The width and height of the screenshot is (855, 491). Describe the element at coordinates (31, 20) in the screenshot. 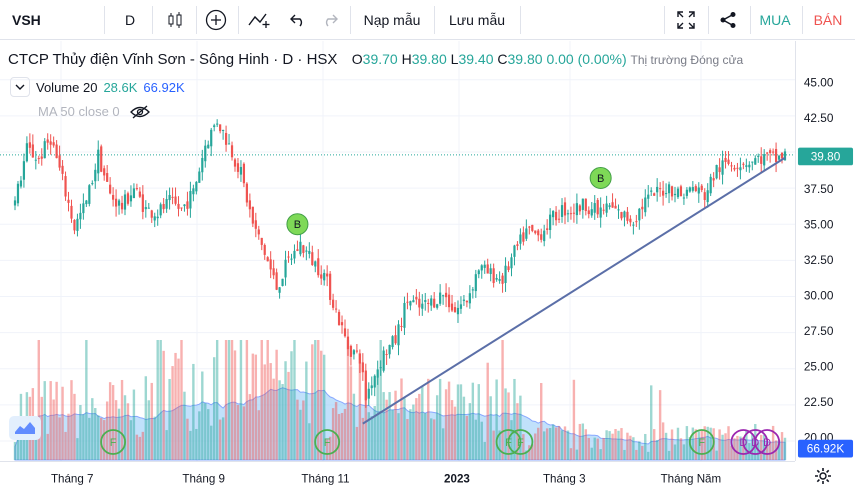

I see `symbol-search: VSH` at that location.